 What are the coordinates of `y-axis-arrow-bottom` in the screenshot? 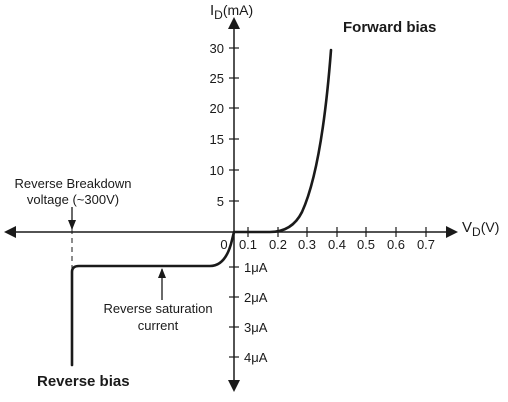 It's located at (234, 386).